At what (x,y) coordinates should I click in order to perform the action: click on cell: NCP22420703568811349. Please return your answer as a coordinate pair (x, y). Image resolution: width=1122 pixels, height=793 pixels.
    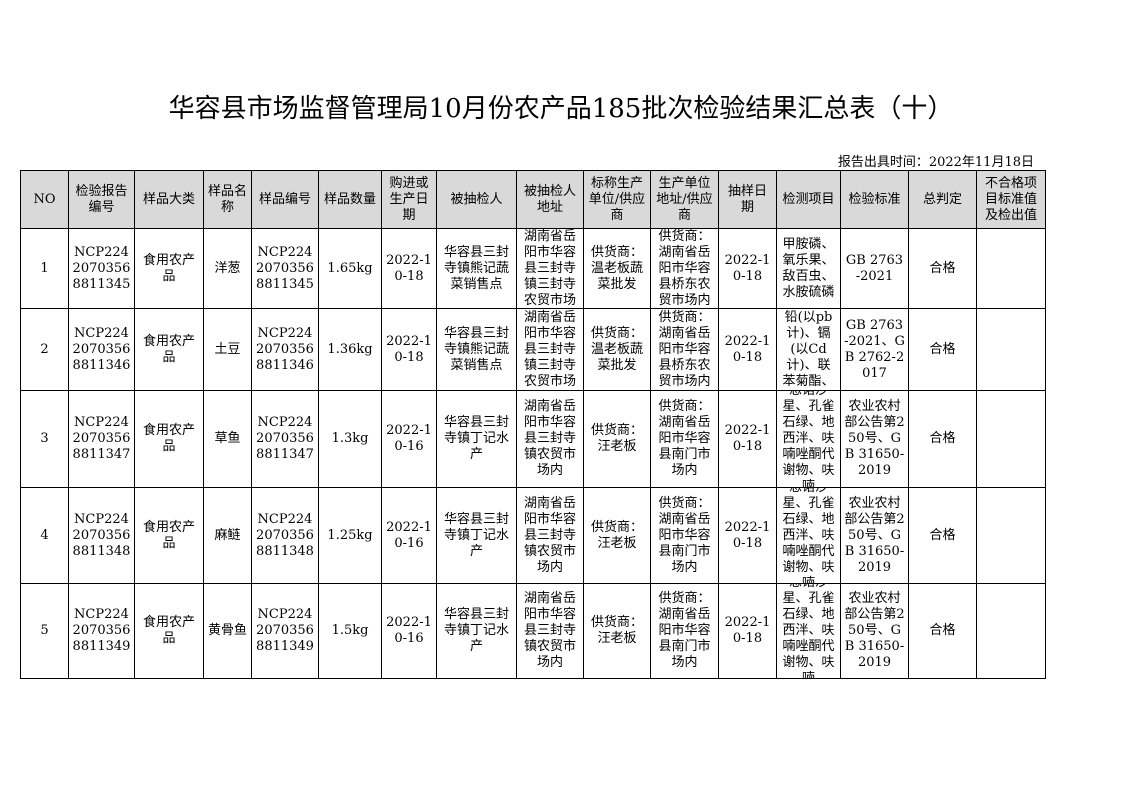
    Looking at the image, I should click on (101, 631).